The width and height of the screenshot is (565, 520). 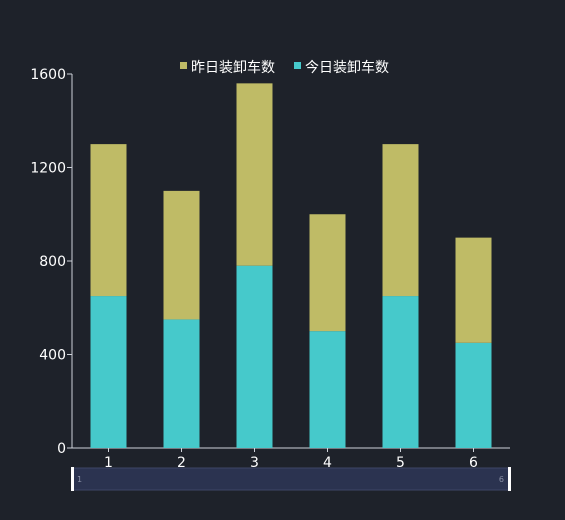 What do you see at coordinates (509, 479) in the screenshot?
I see `zoom-end-handle` at bounding box center [509, 479].